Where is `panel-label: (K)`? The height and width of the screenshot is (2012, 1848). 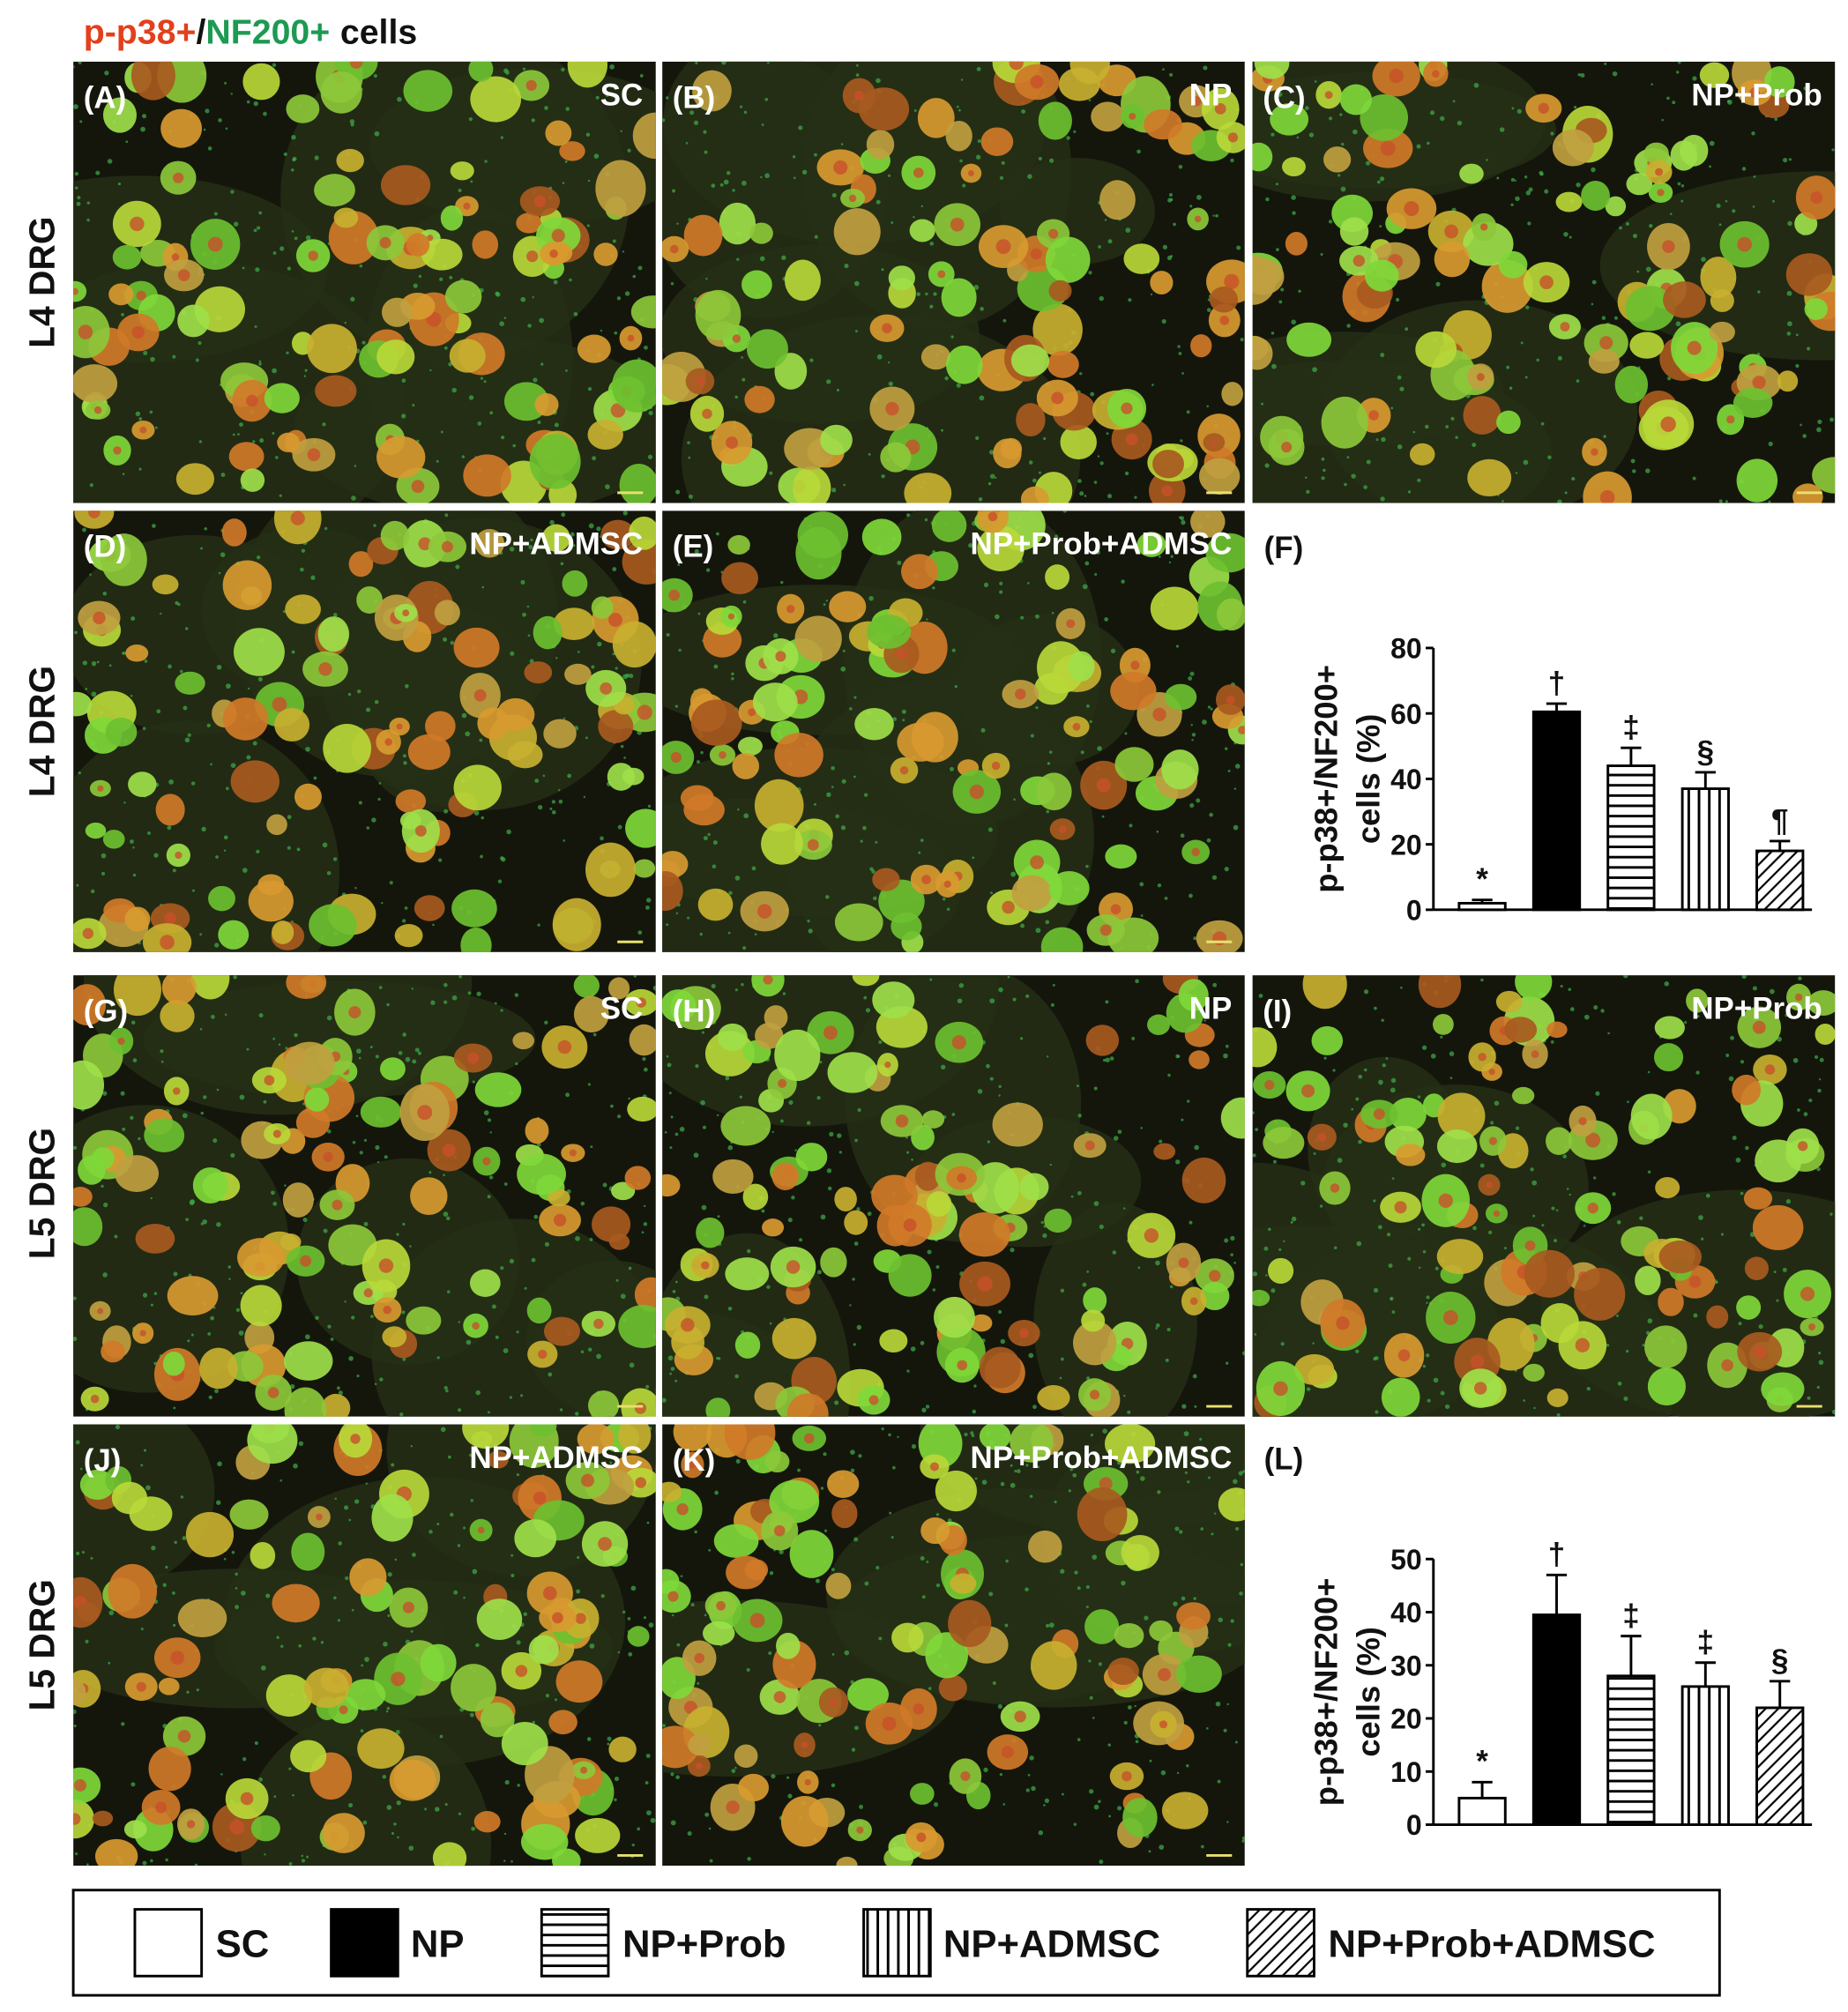
panel-label: (K) is located at coordinates (694, 1460).